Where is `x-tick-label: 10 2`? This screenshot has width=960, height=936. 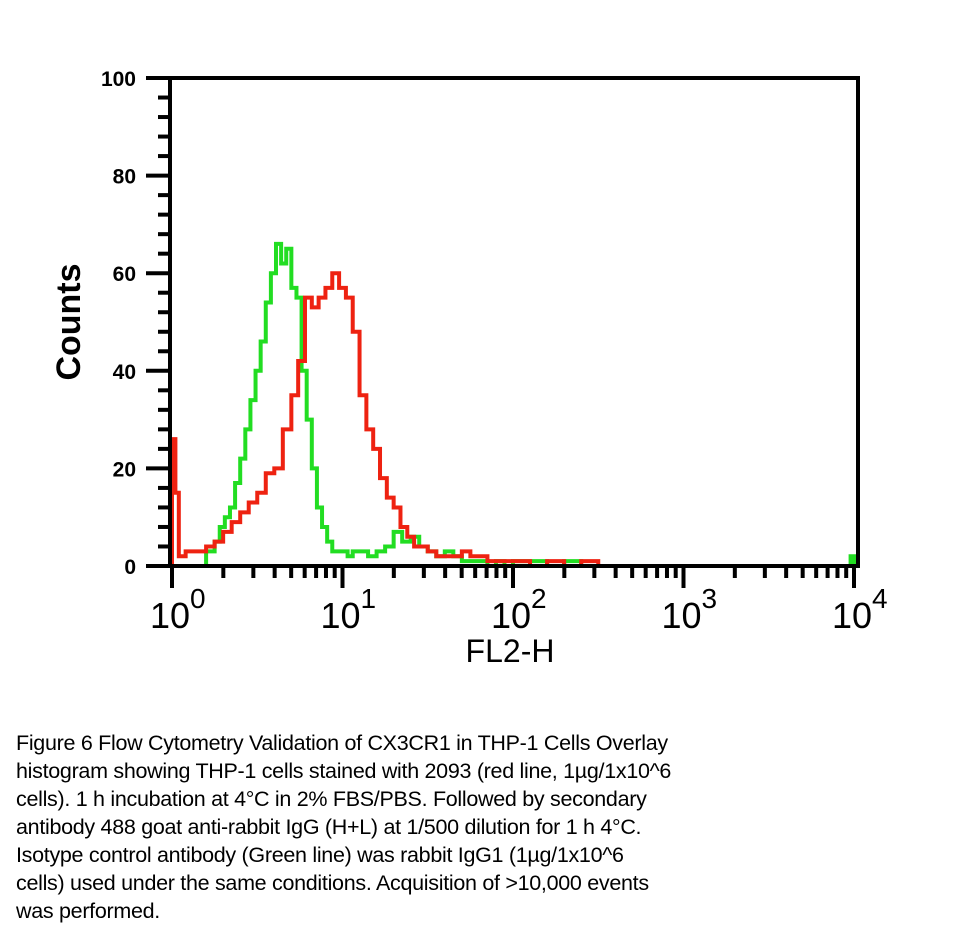 x-tick-label: 10 2 is located at coordinates (519, 609).